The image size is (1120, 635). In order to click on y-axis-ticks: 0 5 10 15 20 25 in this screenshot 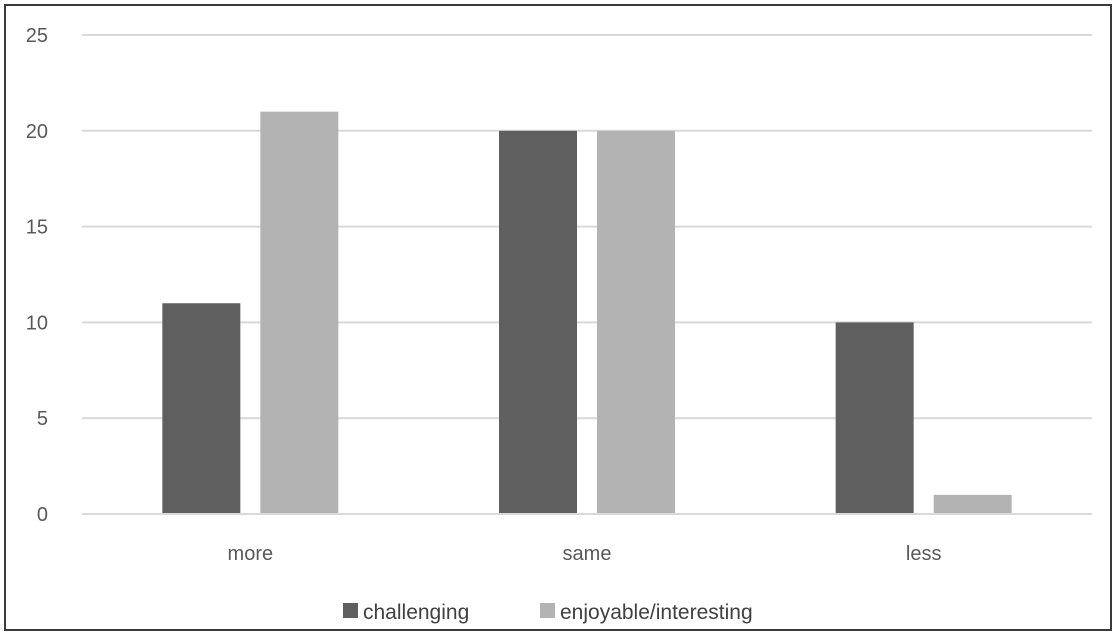, I will do `click(37, 275)`.